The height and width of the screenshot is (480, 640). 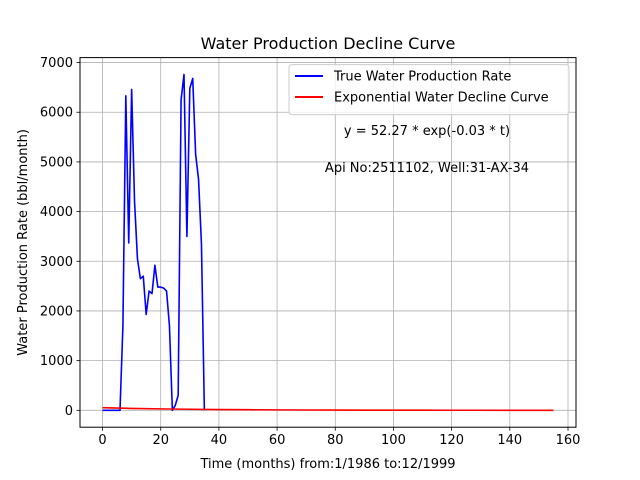 What do you see at coordinates (422, 77) in the screenshot?
I see `legend-label-true-rate: True Water Production Rate` at bounding box center [422, 77].